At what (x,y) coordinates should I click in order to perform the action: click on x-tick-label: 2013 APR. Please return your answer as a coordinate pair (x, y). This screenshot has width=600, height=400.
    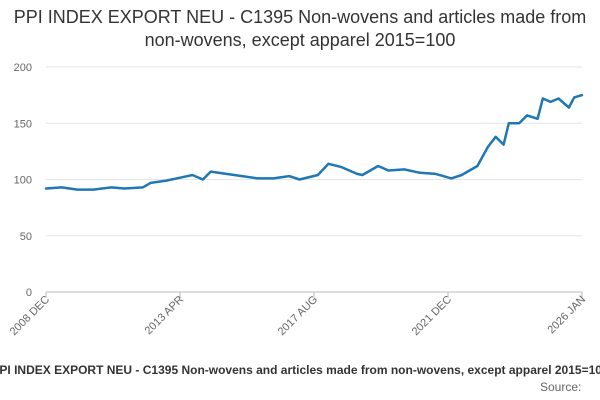
    Looking at the image, I should click on (165, 316).